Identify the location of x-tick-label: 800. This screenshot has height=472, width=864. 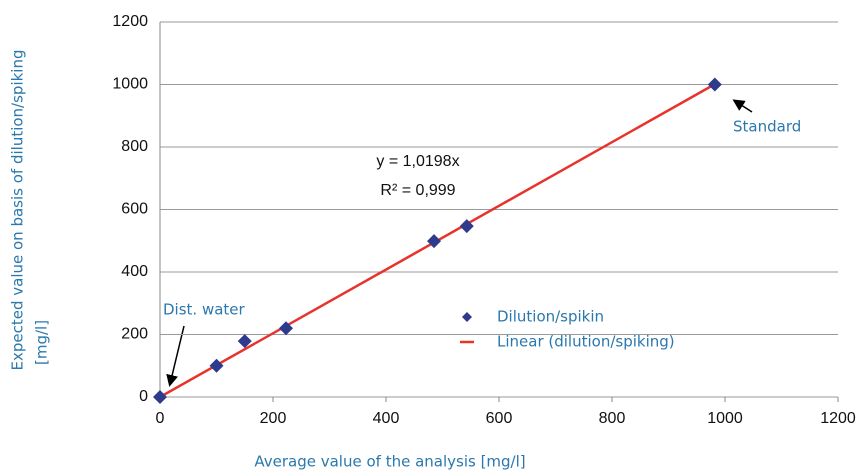
(612, 418).